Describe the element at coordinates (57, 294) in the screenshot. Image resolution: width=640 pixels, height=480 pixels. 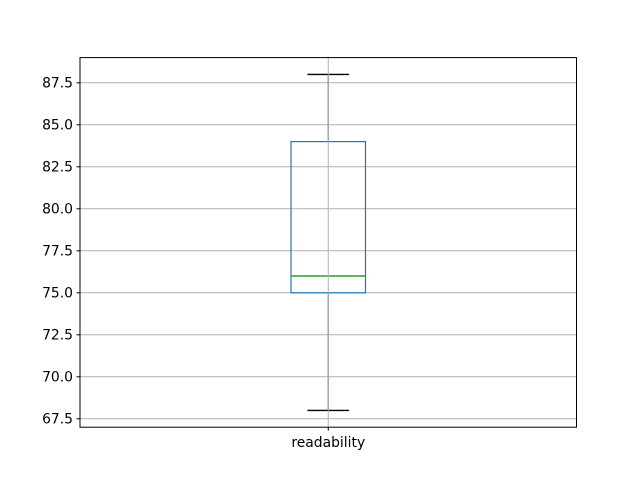
I see `y-tick-label: 75.0` at that location.